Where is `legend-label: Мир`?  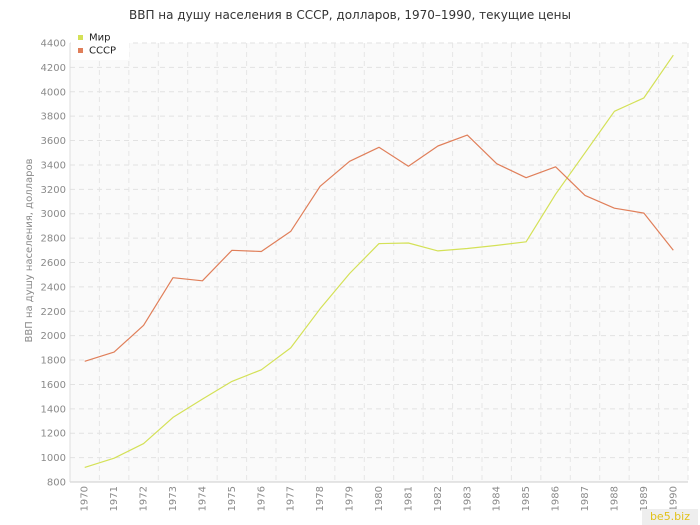 legend-label: Мир is located at coordinates (99, 38).